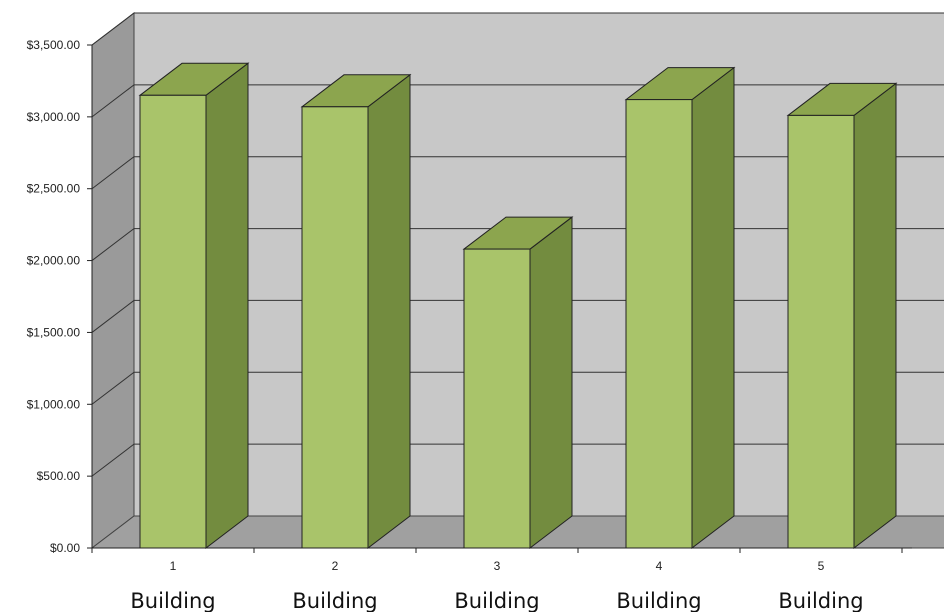  Describe the element at coordinates (821, 566) in the screenshot. I see `x-tick-label: 5` at that location.